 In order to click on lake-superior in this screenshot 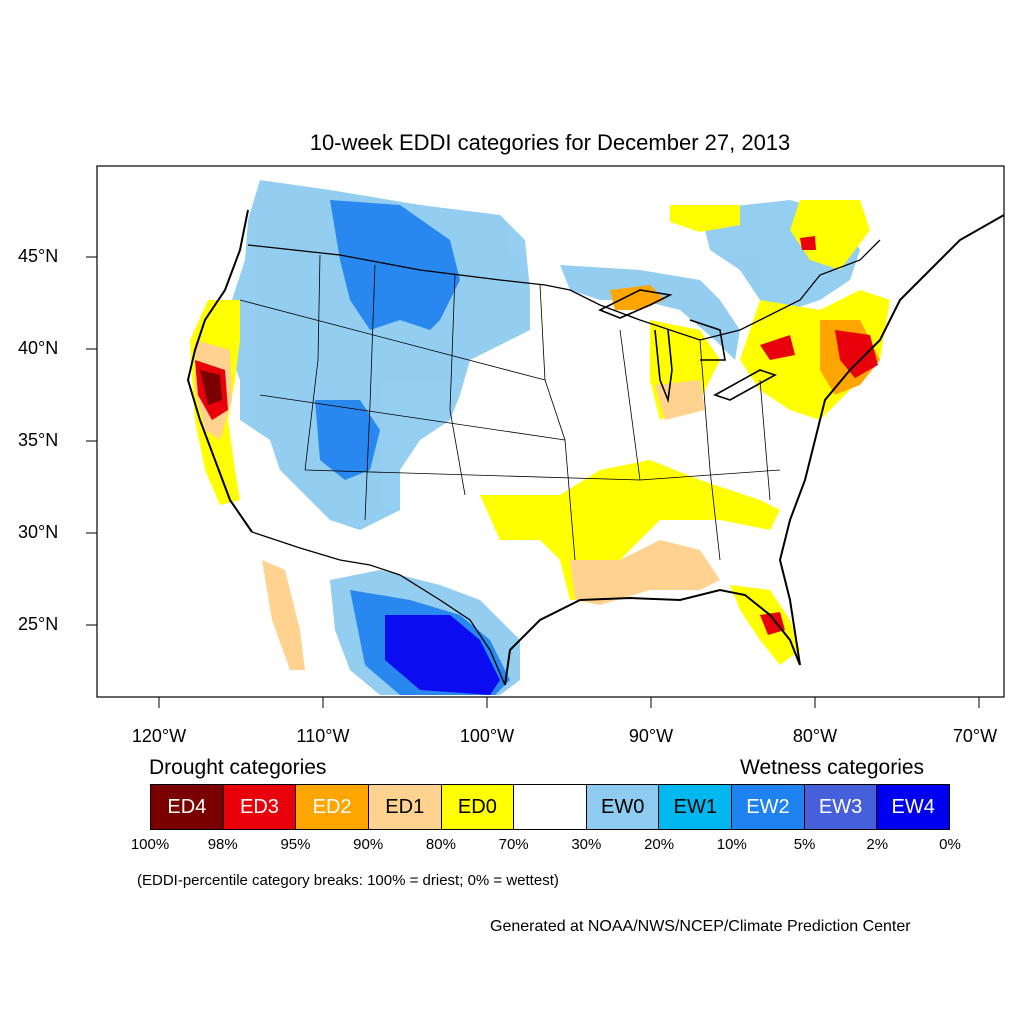, I will do `click(635, 304)`.